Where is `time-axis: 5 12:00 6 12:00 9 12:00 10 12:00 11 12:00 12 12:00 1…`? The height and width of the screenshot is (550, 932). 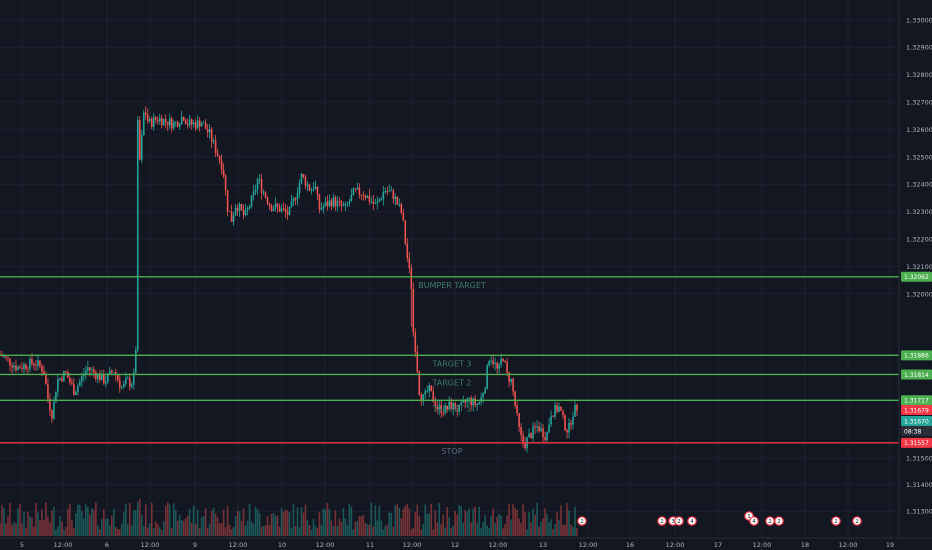
time-axis: 5 12:00 6 12:00 9 12:00 10 12:00 11 12:00 12 12:00 1… is located at coordinates (457, 545).